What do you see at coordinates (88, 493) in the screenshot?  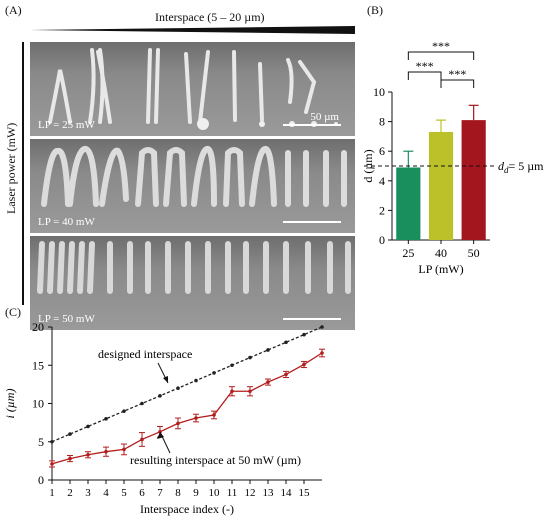 I see `x-tick-label: 3` at bounding box center [88, 493].